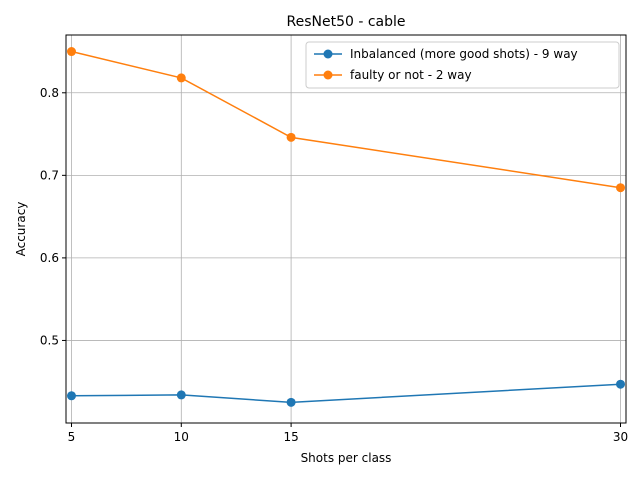  What do you see at coordinates (345, 22) in the screenshot?
I see `chart-title: ResNet50 - cable` at bounding box center [345, 22].